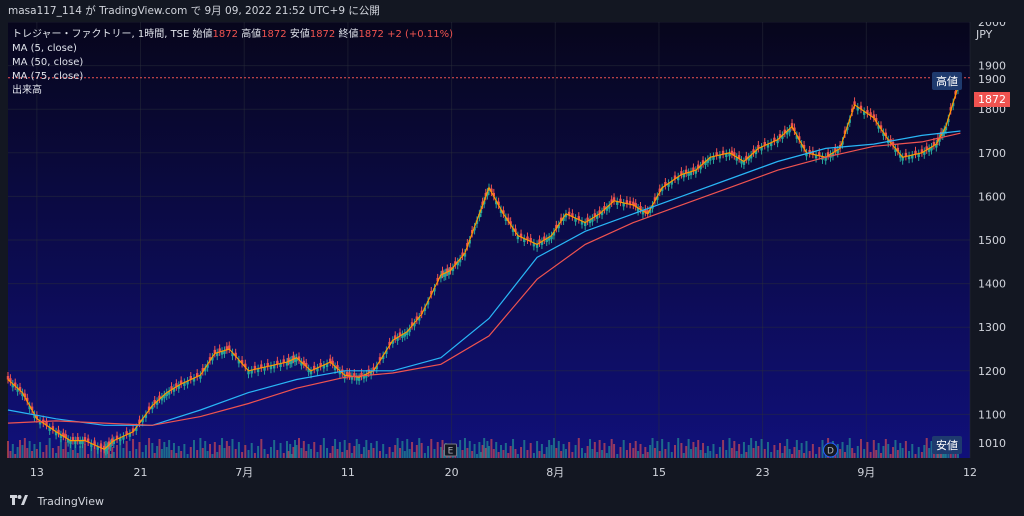  I want to click on last-price-badge: 1872, so click(992, 99).